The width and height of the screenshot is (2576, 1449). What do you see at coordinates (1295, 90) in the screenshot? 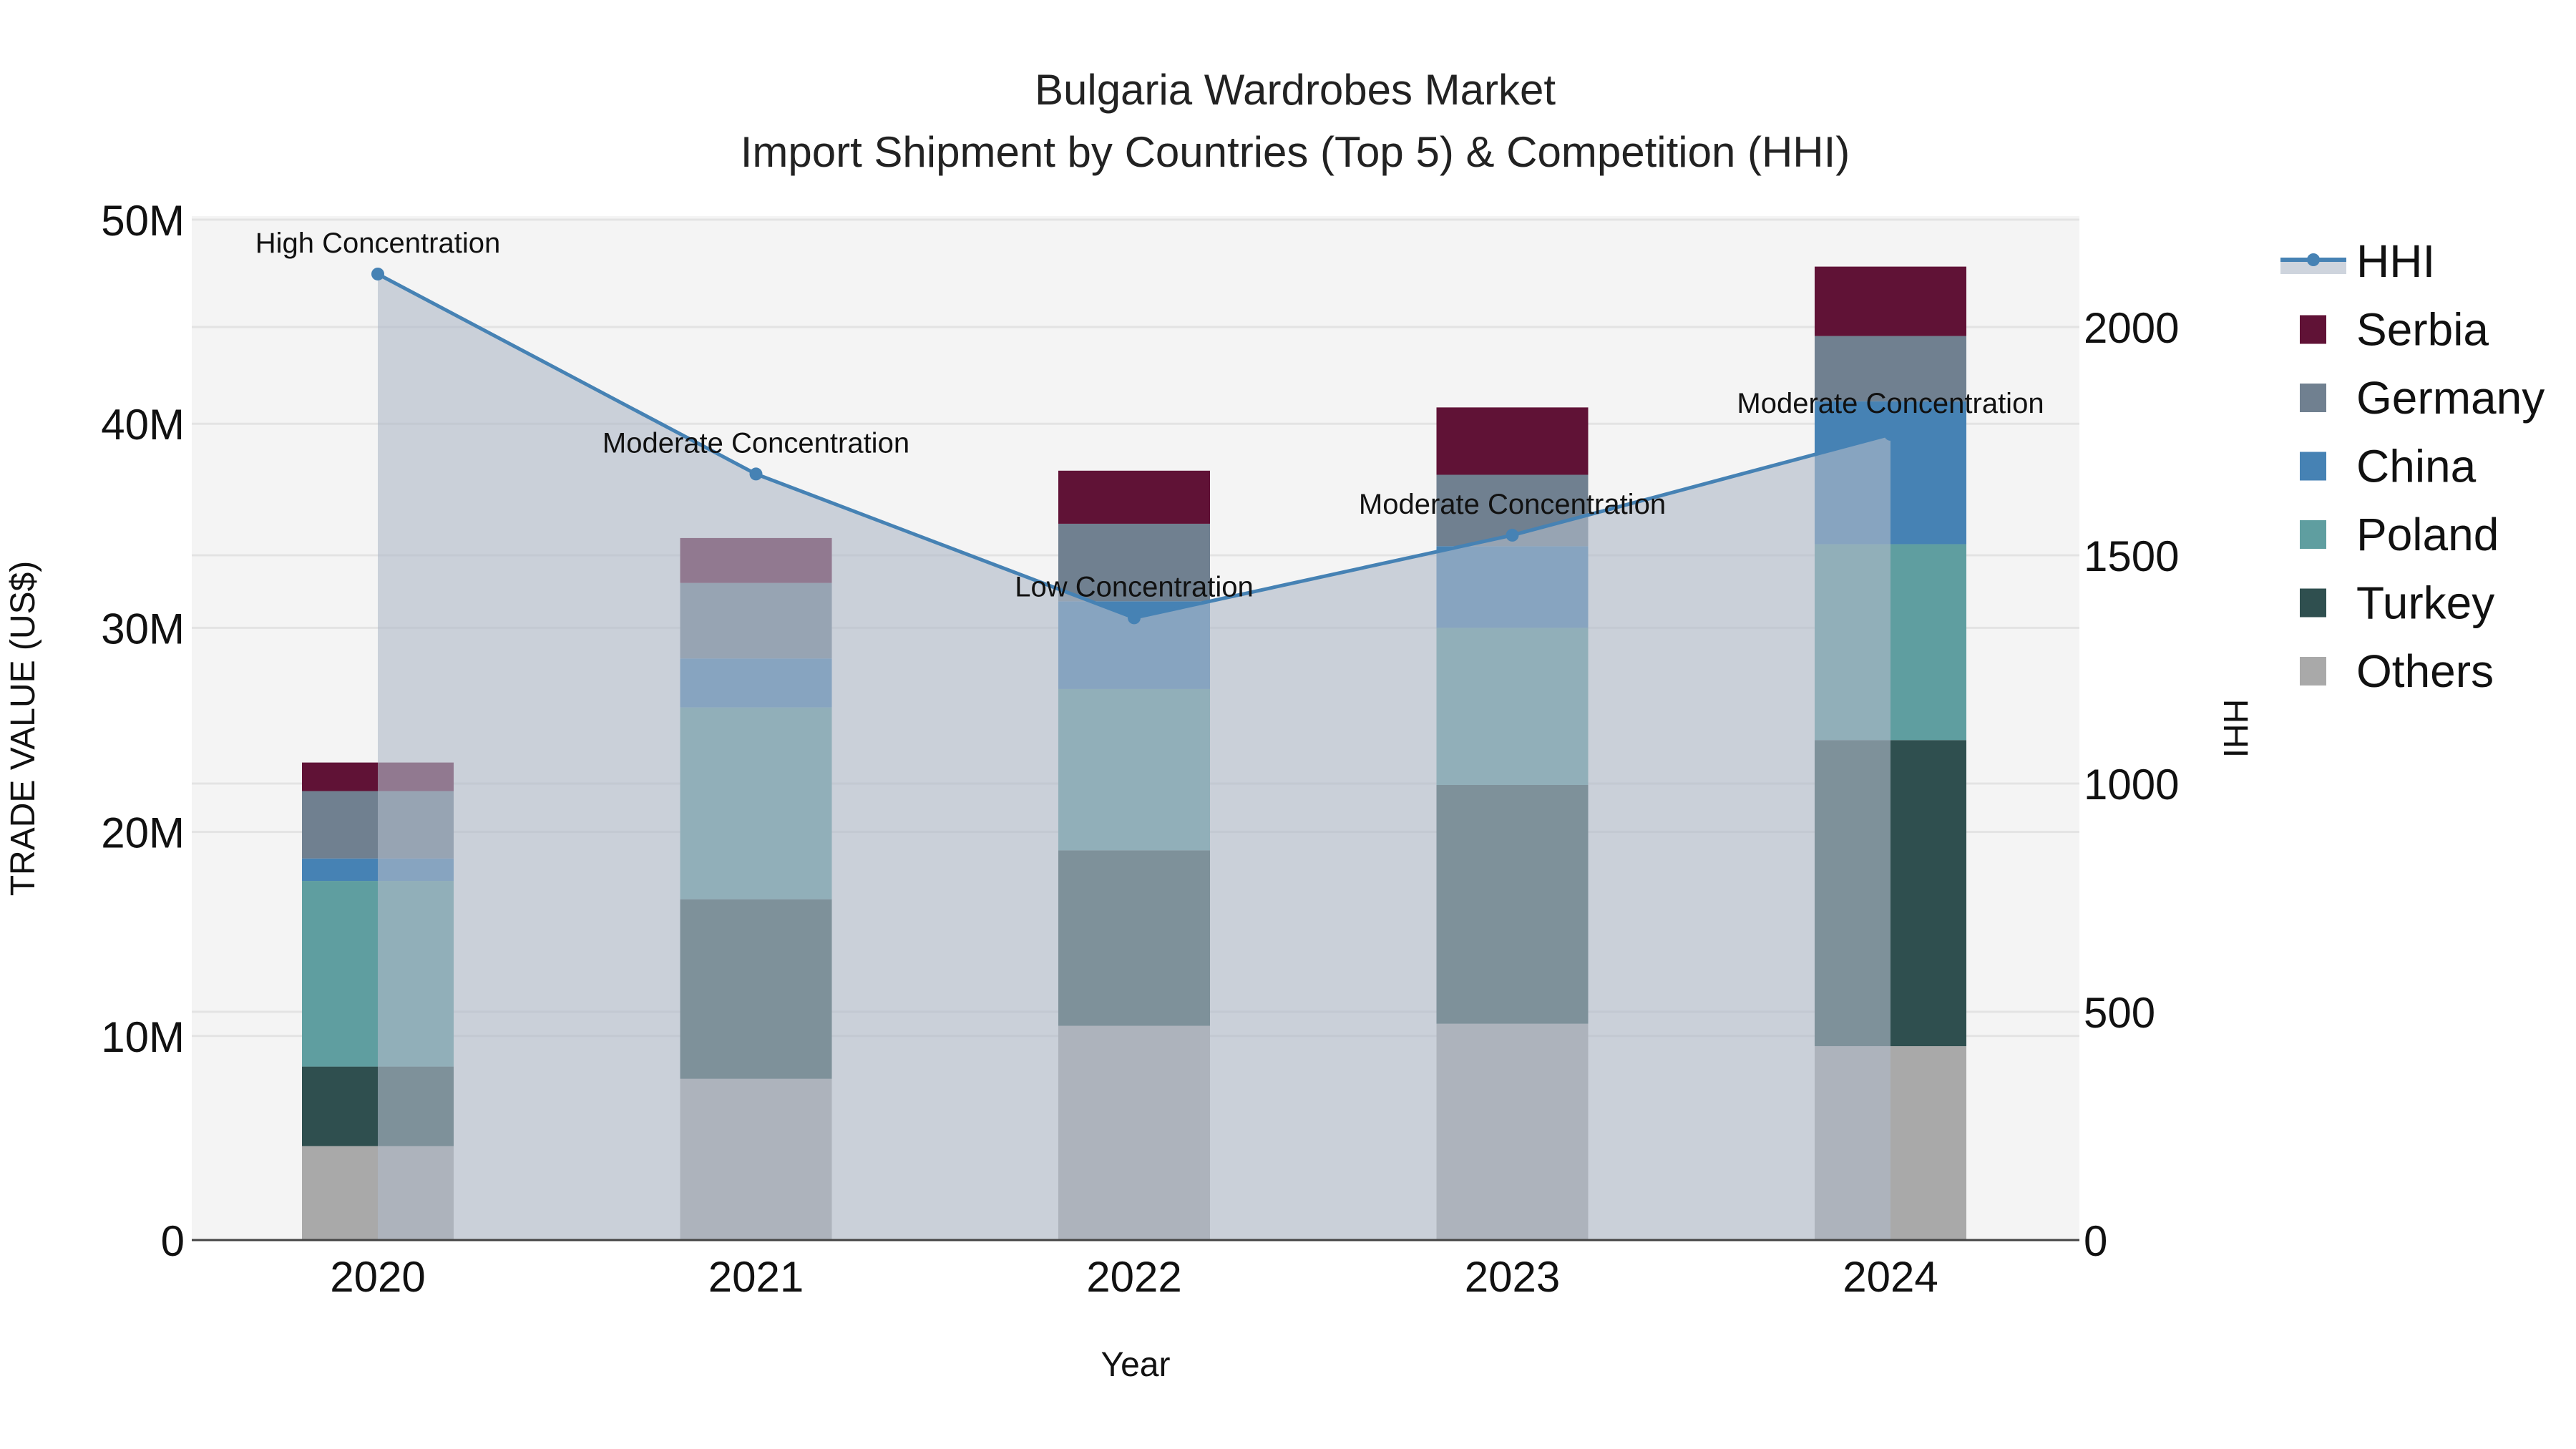
I see `chart-title-line1: Bulgaria Wardrobes Market` at bounding box center [1295, 90].